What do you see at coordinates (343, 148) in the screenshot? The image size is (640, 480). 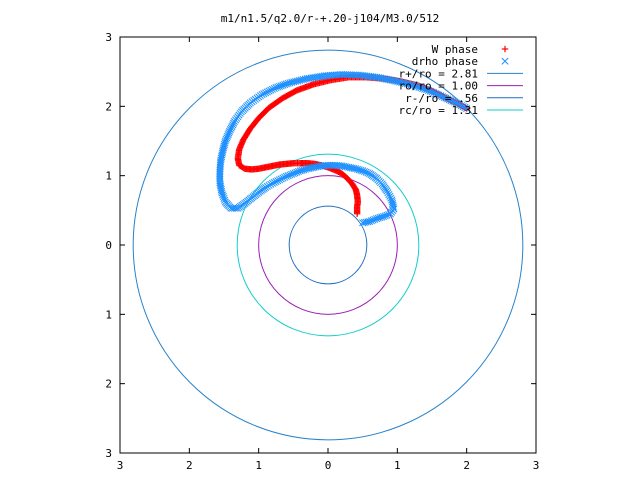 I see `data-series` at bounding box center [343, 148].